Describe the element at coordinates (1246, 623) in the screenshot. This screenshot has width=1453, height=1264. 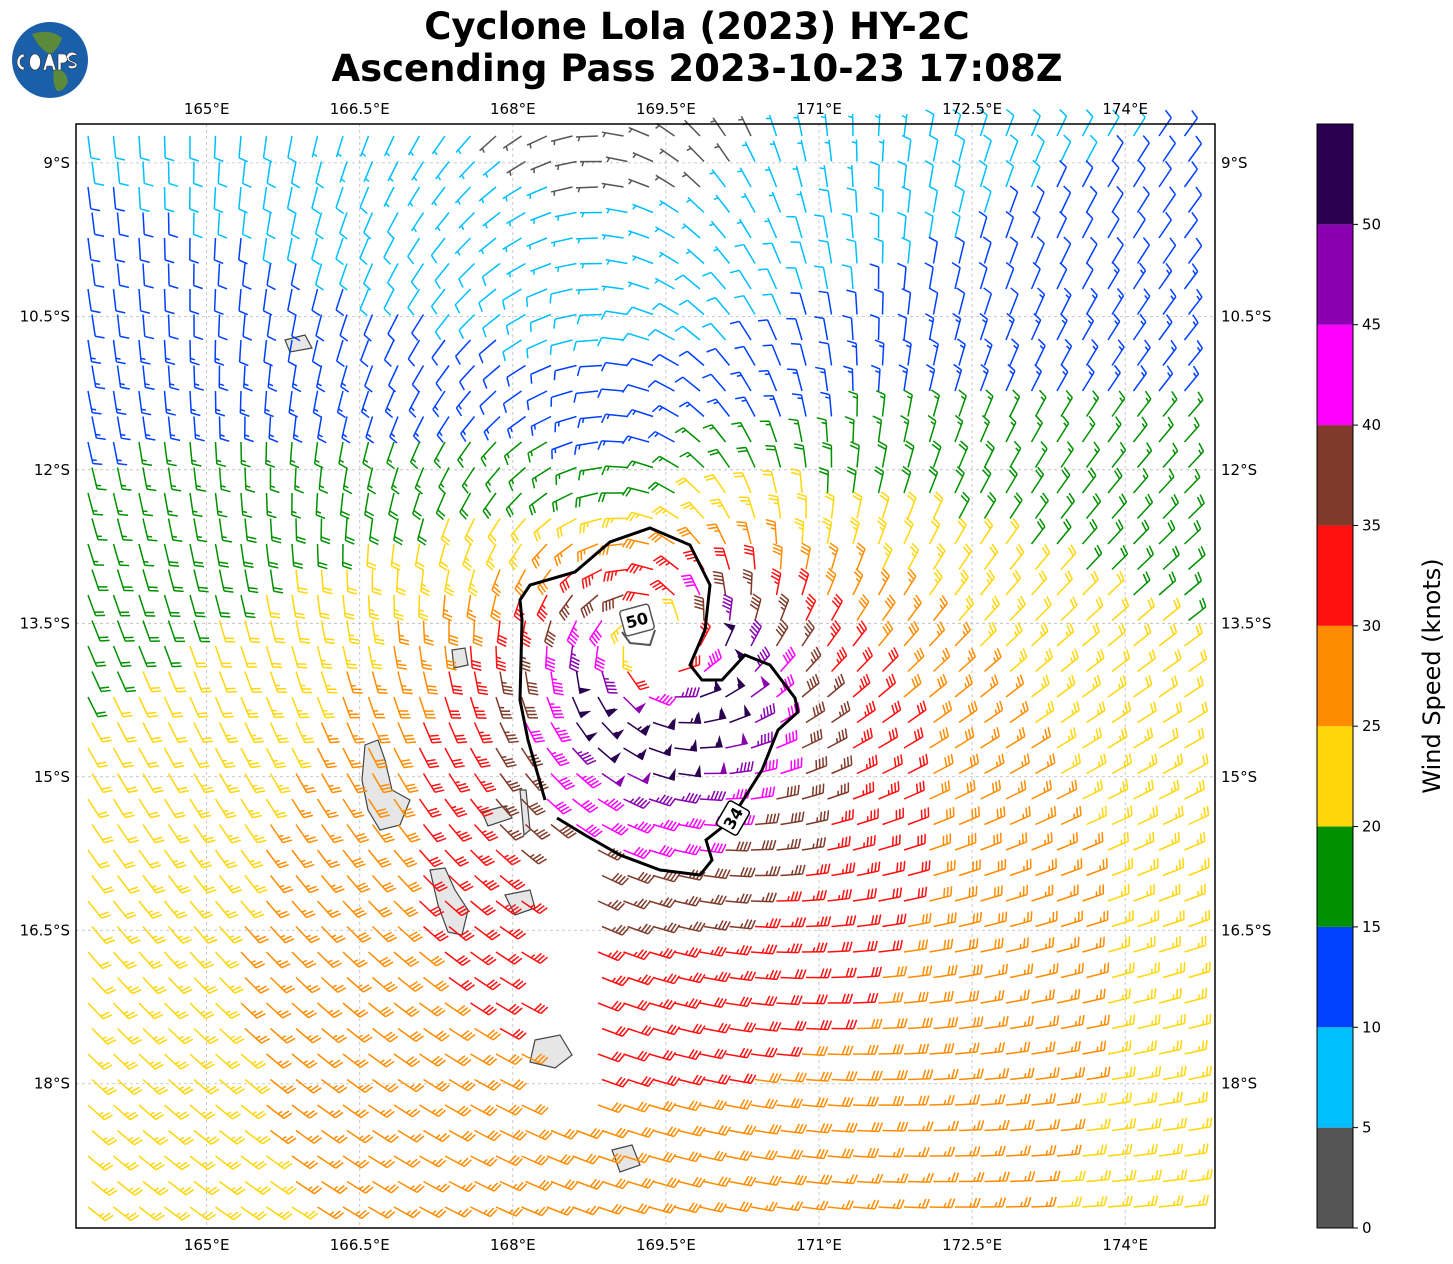
I see `lat-tick-label-right: 13.5°S` at that location.